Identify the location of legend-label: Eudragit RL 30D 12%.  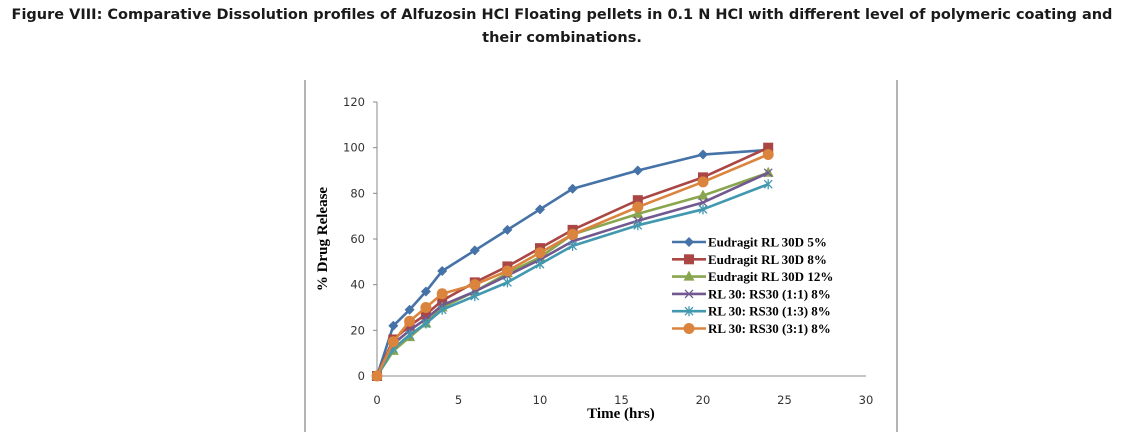
(770, 276).